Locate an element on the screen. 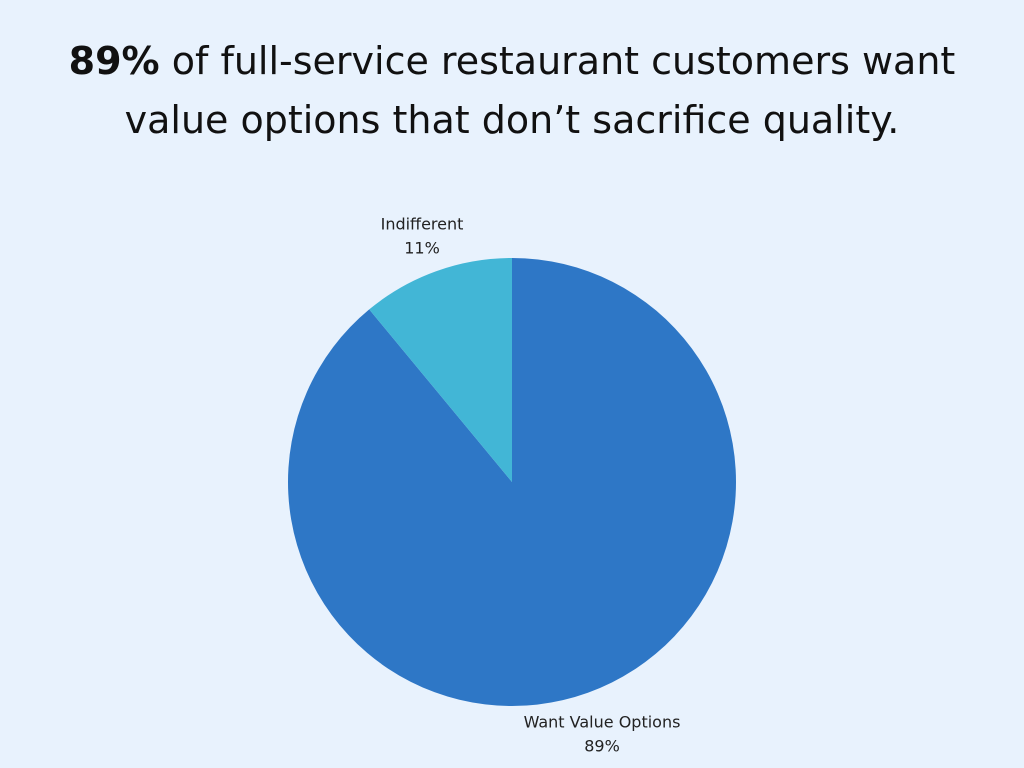 The height and width of the screenshot is (768, 1024). pie-slice is located at coordinates (440, 370).